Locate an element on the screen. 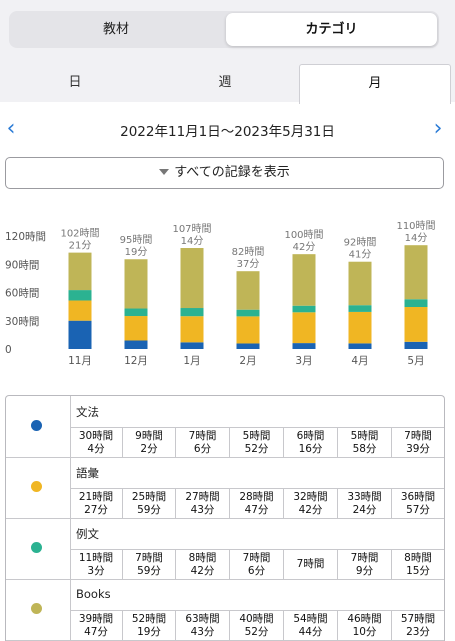 The height and width of the screenshot is (641, 455). duration-cell: 46時間 10分 is located at coordinates (365, 625).